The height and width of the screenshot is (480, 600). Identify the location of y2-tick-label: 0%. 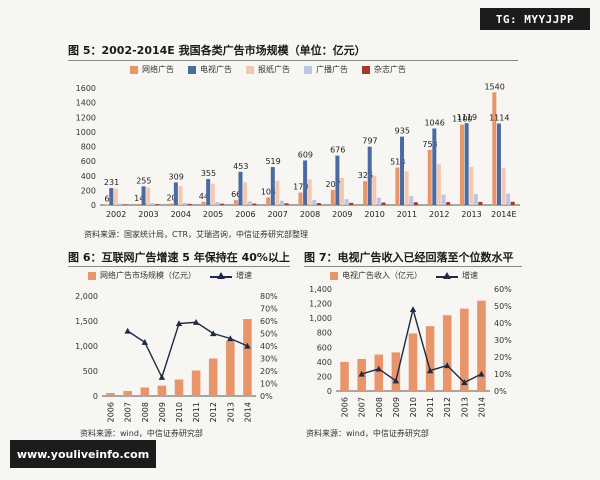
(500, 391).